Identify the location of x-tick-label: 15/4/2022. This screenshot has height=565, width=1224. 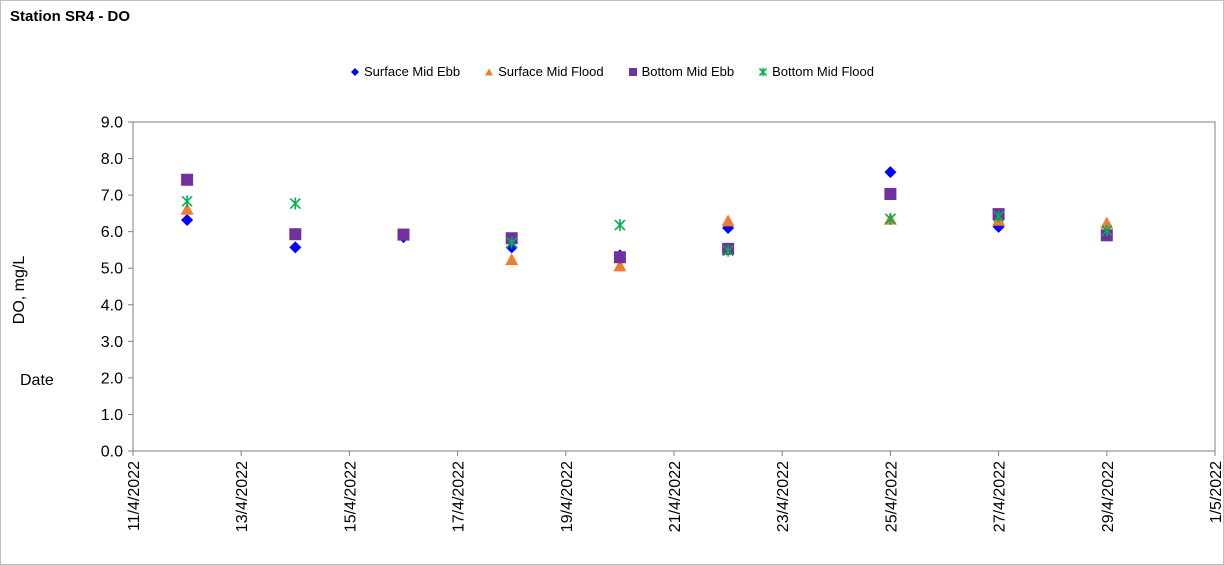
(350, 496).